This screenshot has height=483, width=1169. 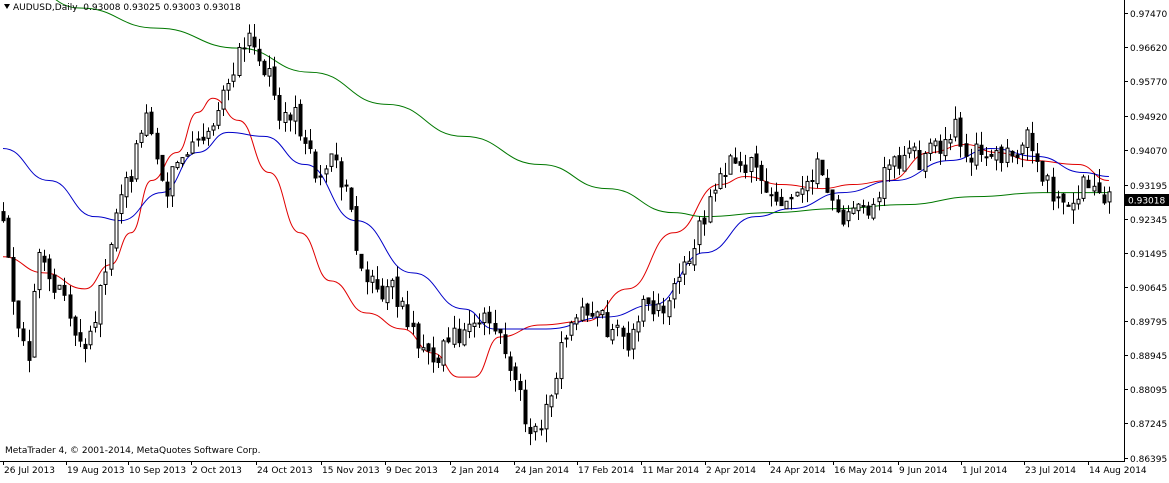 I want to click on chart-menu-triangle-icon, so click(x=7, y=6).